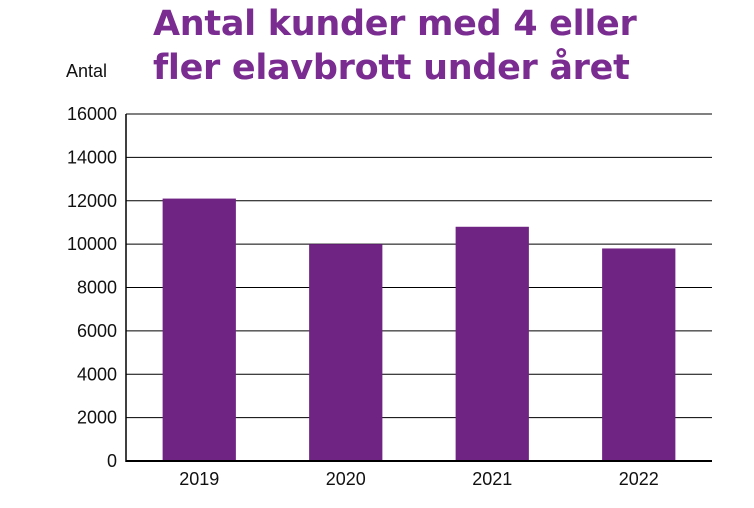 This screenshot has height=508, width=754. What do you see at coordinates (97, 374) in the screenshot?
I see `y-tick-label: 4000` at bounding box center [97, 374].